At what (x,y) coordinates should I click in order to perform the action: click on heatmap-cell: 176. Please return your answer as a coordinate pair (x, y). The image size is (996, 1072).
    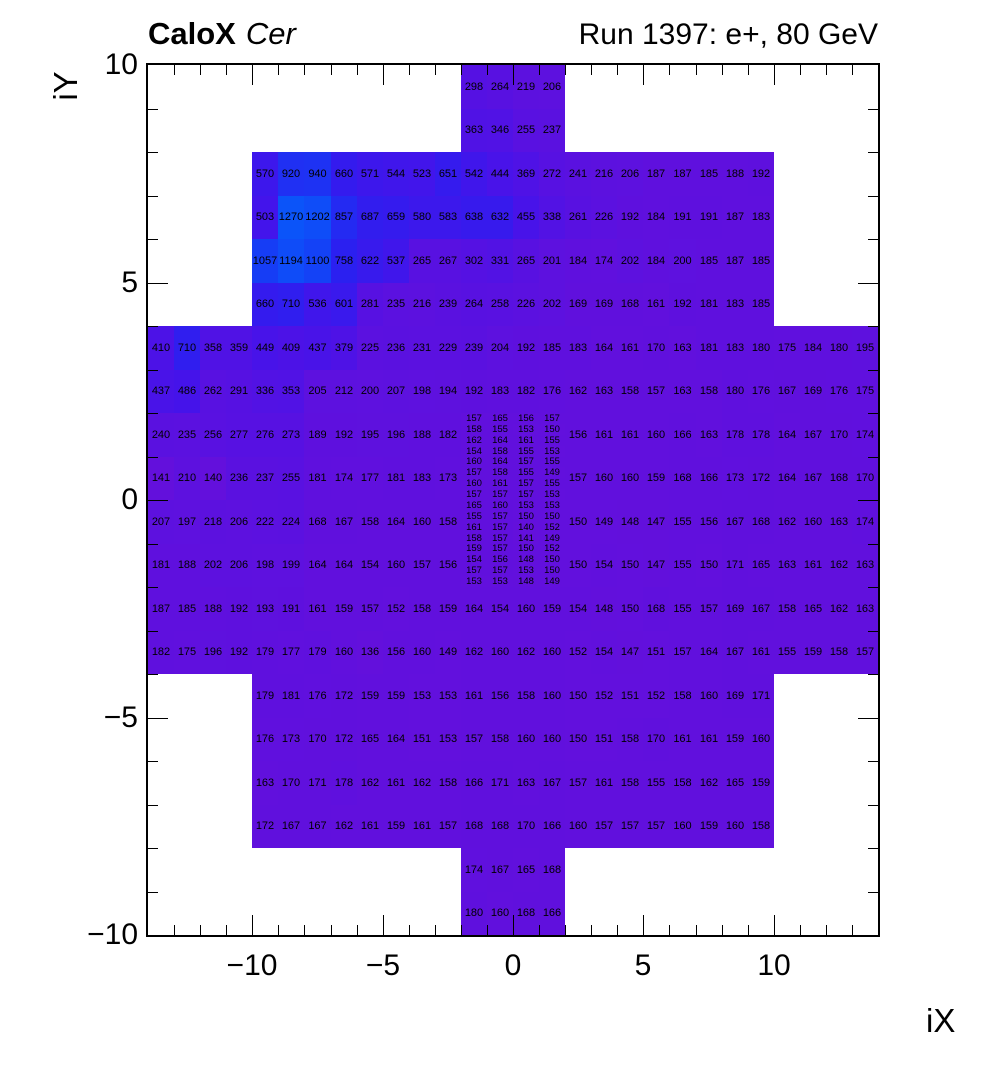
    Looking at the image, I should click on (265, 739).